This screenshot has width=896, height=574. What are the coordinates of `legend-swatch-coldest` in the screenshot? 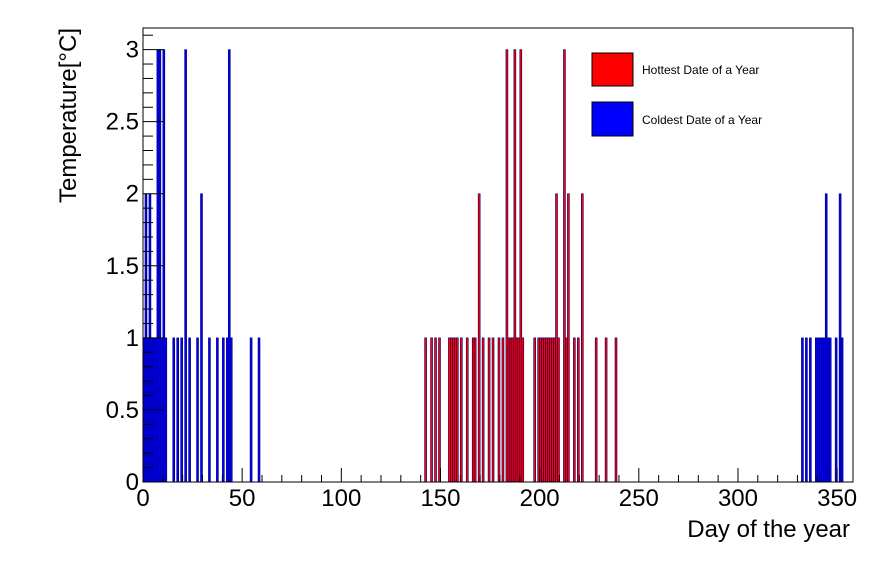 It's located at (612, 119).